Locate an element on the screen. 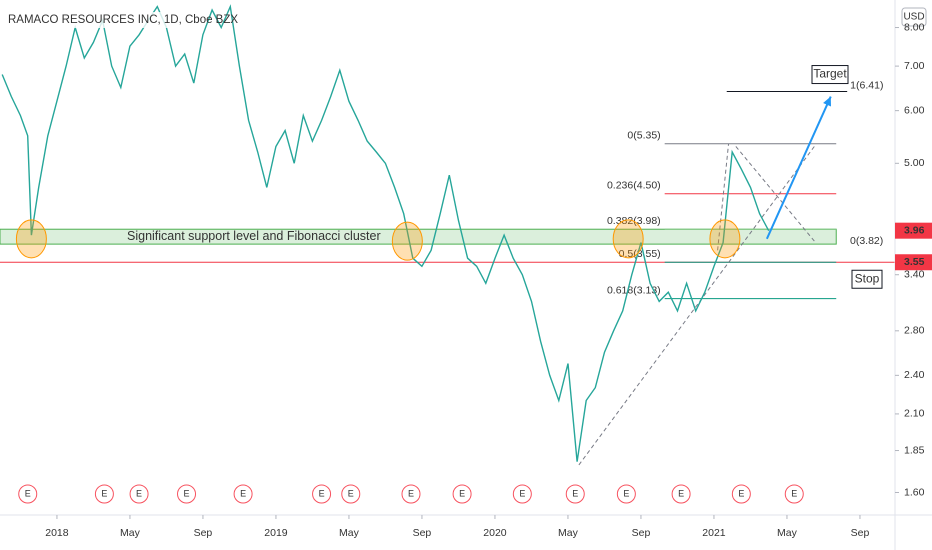  y-tick-label: 2.10 is located at coordinates (914, 414).